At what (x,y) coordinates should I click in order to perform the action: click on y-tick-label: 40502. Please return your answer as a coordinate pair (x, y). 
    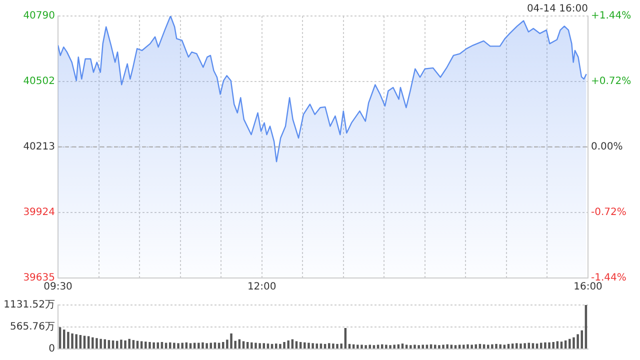
    Looking at the image, I should click on (39, 81).